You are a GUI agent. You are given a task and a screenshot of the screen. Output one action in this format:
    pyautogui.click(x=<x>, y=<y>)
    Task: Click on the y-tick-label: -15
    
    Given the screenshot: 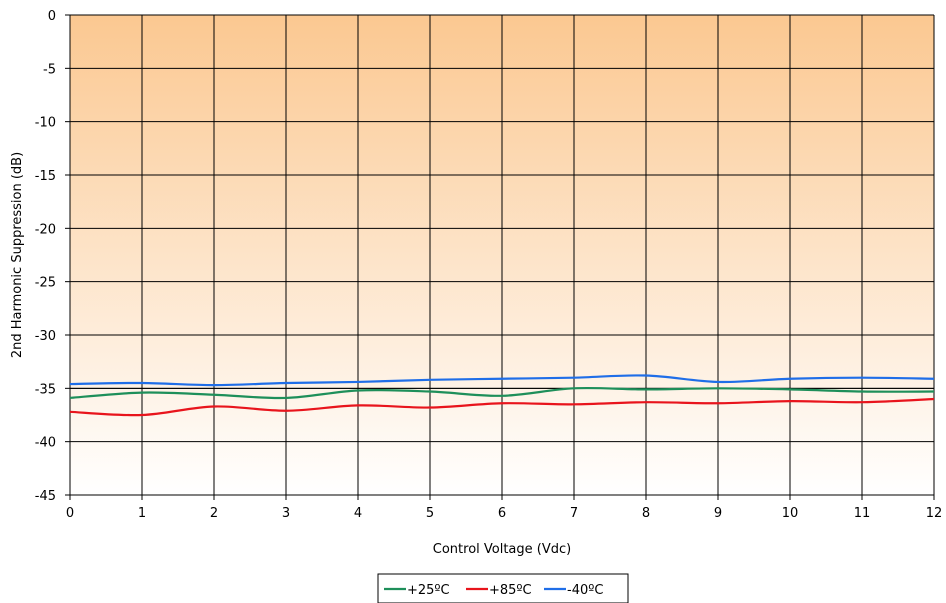 What is the action you would take?
    pyautogui.click(x=45, y=176)
    